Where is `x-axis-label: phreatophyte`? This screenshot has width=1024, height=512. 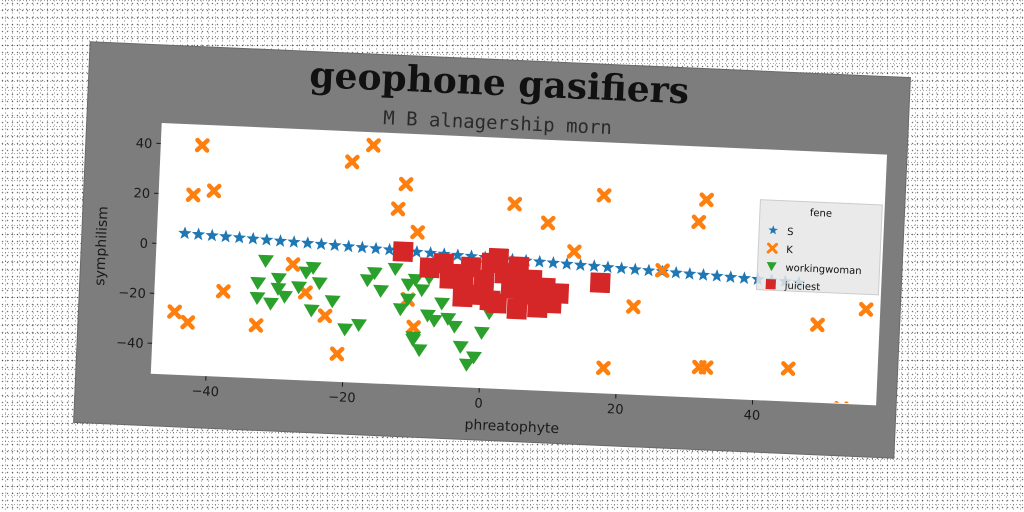 x-axis-label: phreatophyte is located at coordinates (511, 427).